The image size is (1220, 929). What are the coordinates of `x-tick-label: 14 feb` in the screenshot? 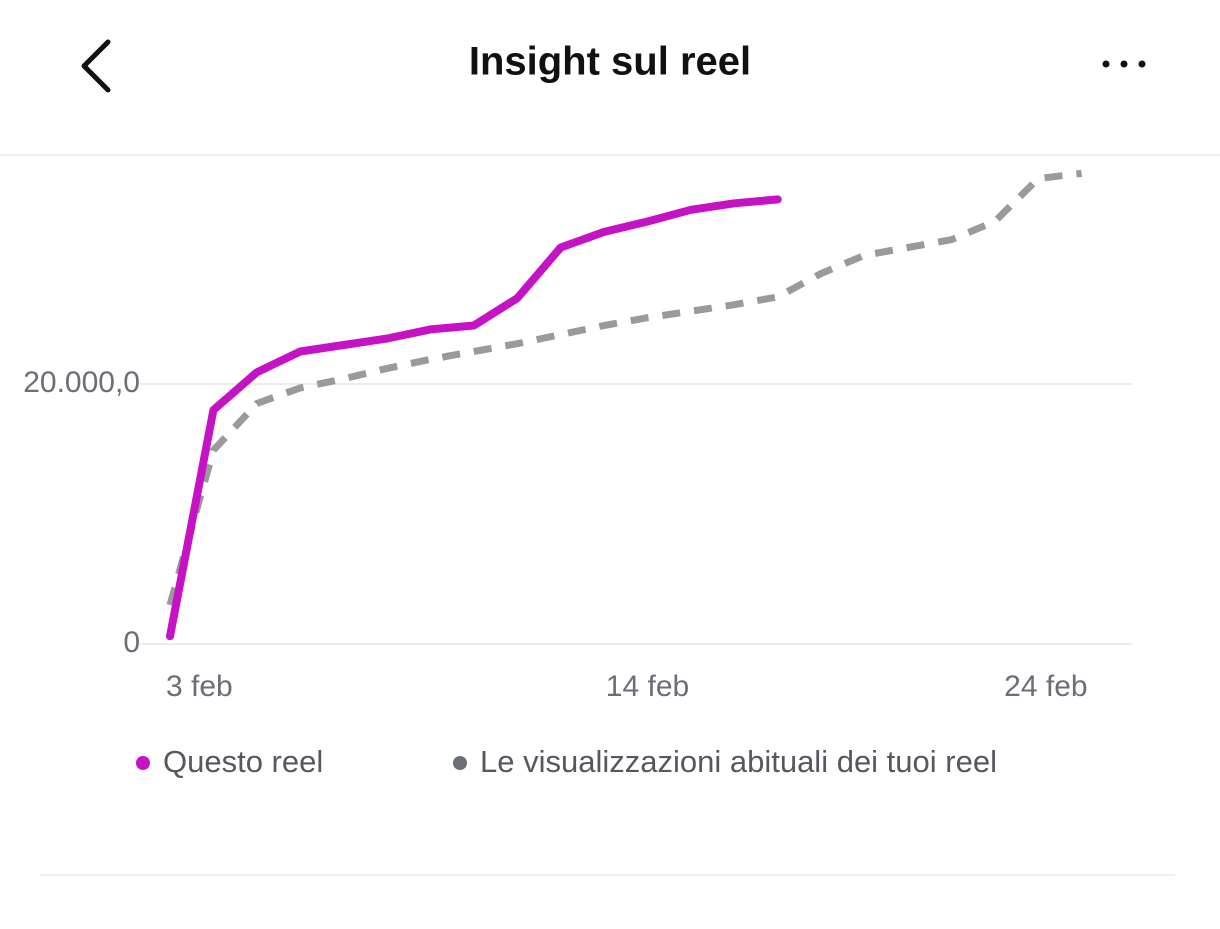 It's located at (647, 686).